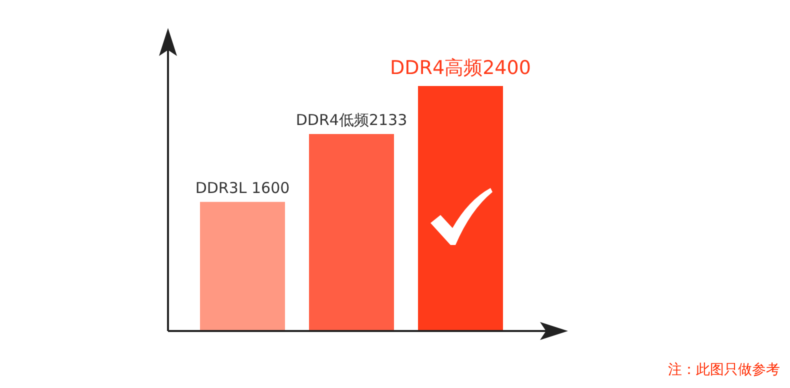 This screenshot has width=790, height=388. Describe the element at coordinates (460, 68) in the screenshot. I see `x-tick-label: DDR4高频2400` at that location.